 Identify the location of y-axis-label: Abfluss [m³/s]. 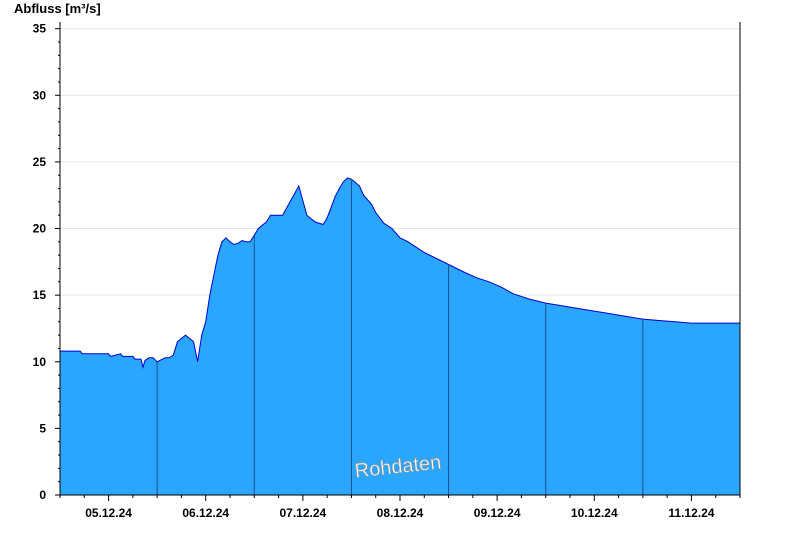
(57, 8).